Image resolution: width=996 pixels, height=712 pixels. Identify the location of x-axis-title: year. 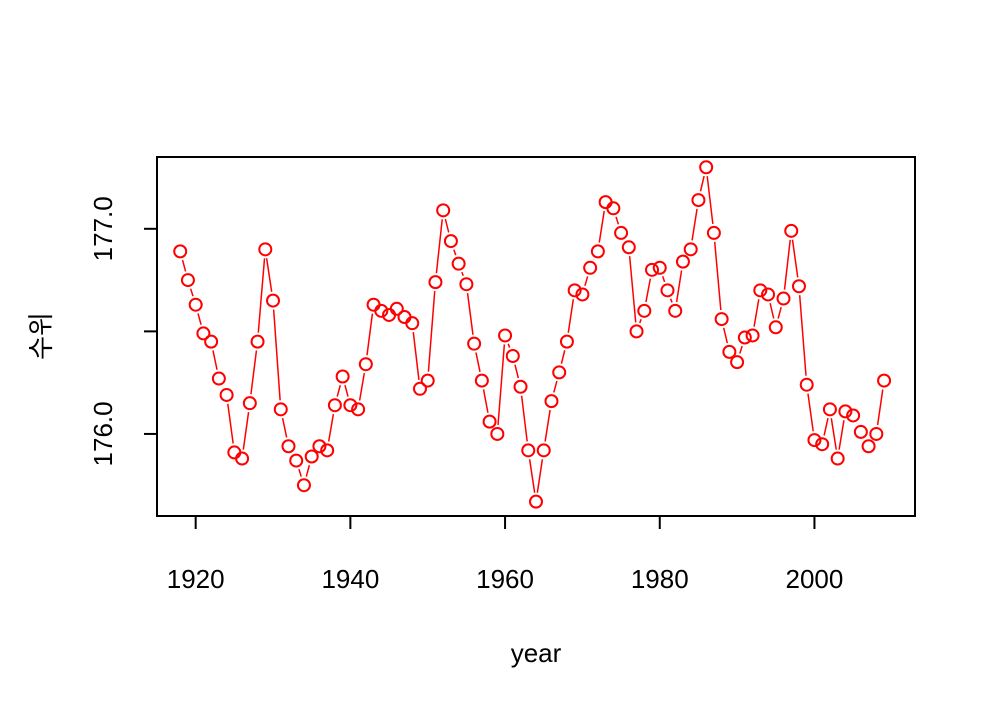
(536, 653).